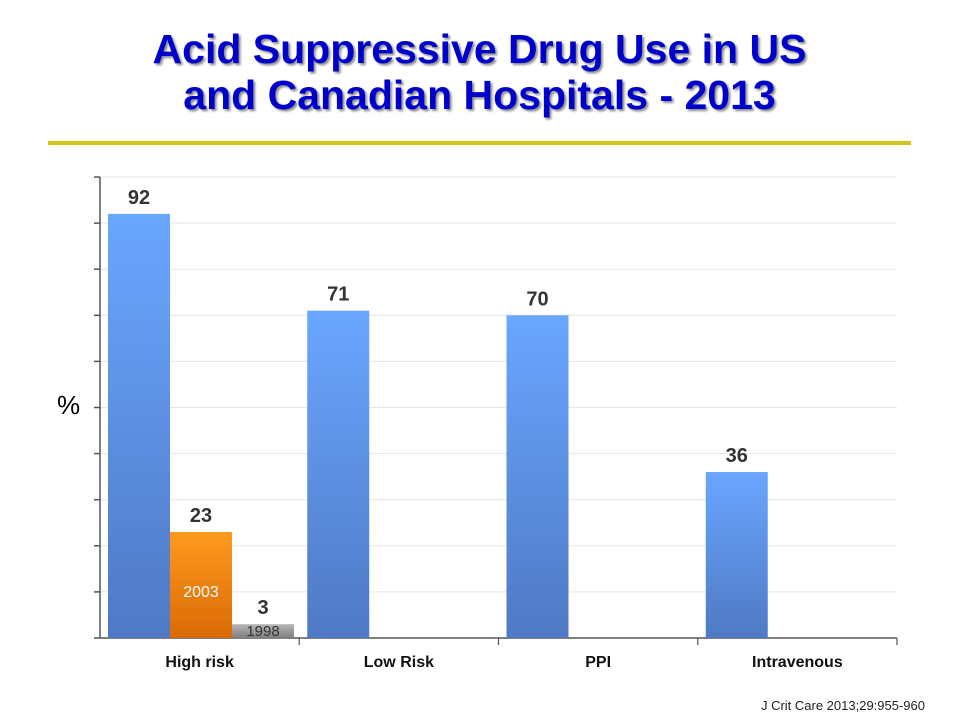 This screenshot has width=959, height=719. I want to click on title-line-1: Acid Suppressive Drug Use in US, so click(479, 49).